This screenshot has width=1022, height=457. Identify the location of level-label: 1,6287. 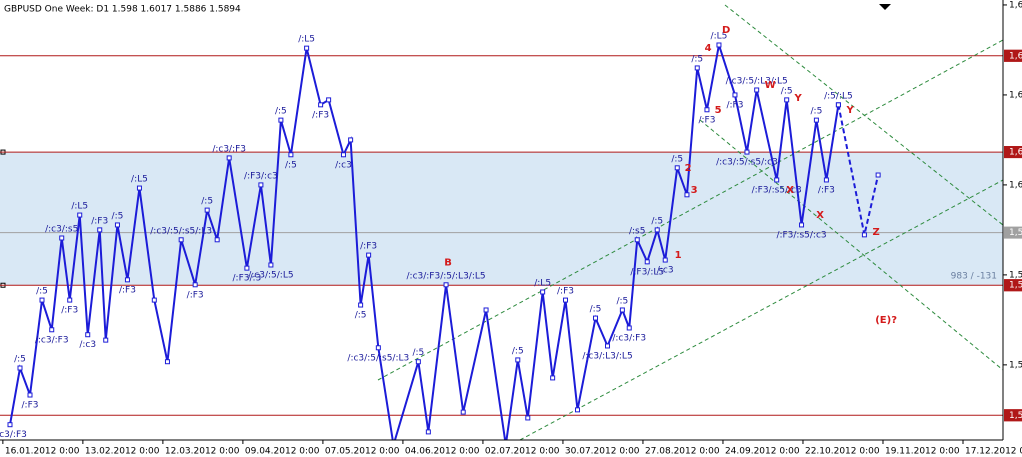
(1015, 56).